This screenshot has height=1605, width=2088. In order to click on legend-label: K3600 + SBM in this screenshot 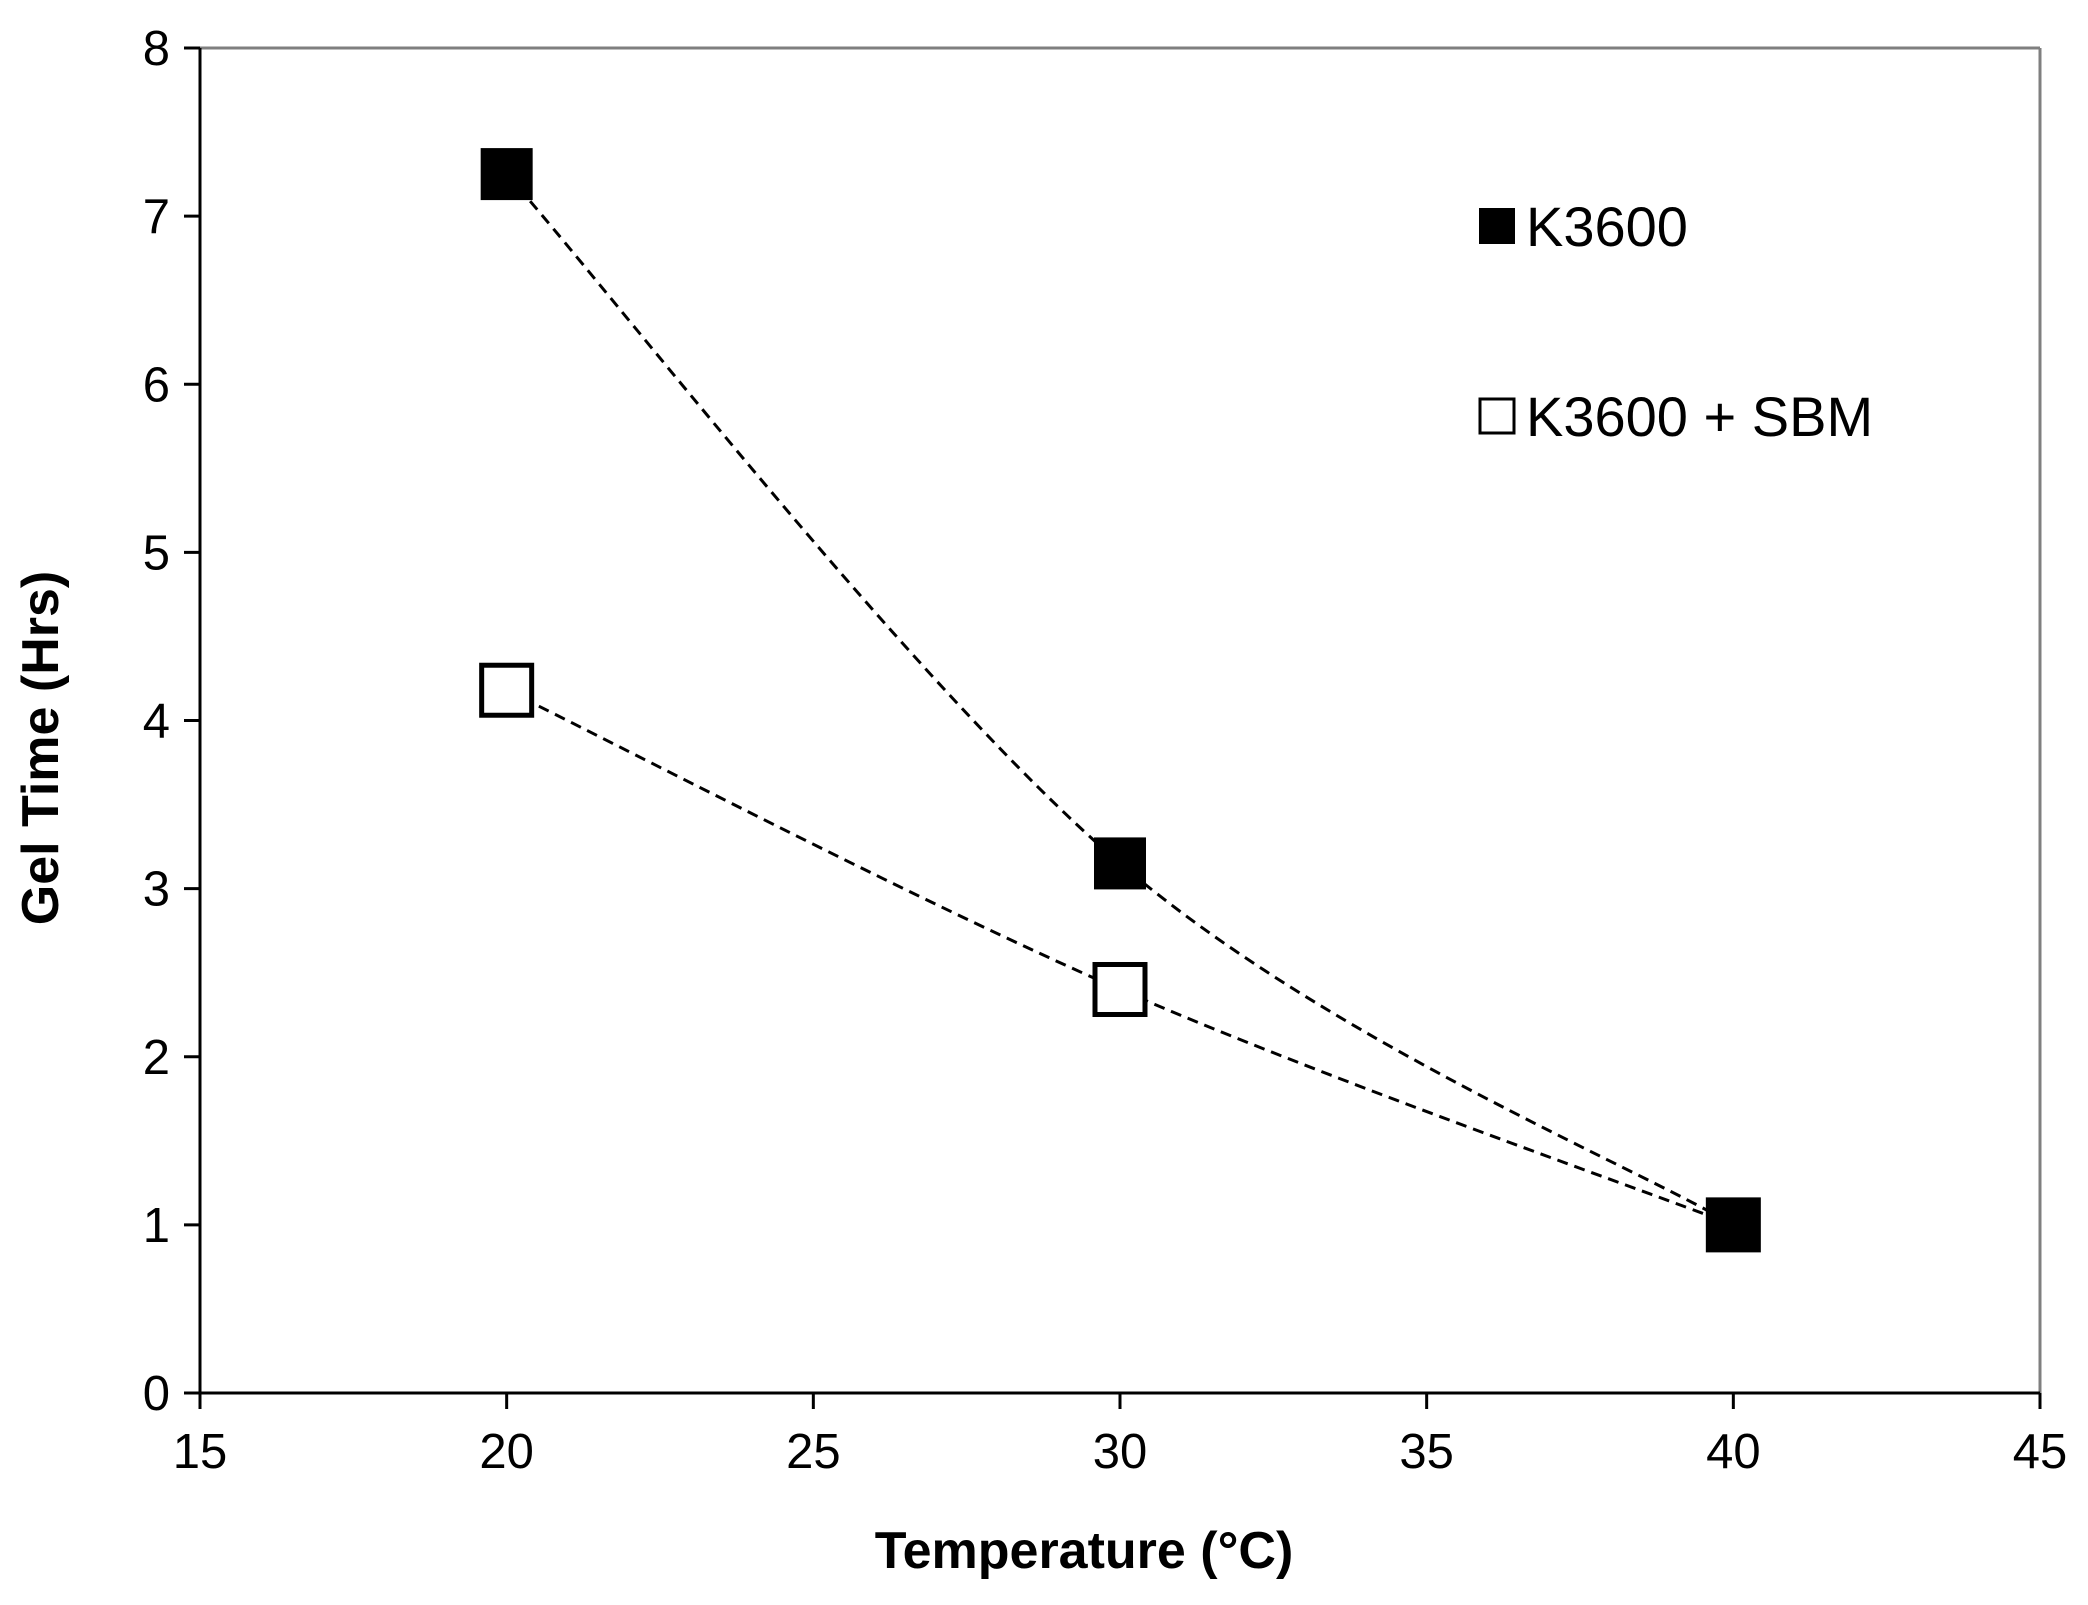, I will do `click(1699, 416)`.